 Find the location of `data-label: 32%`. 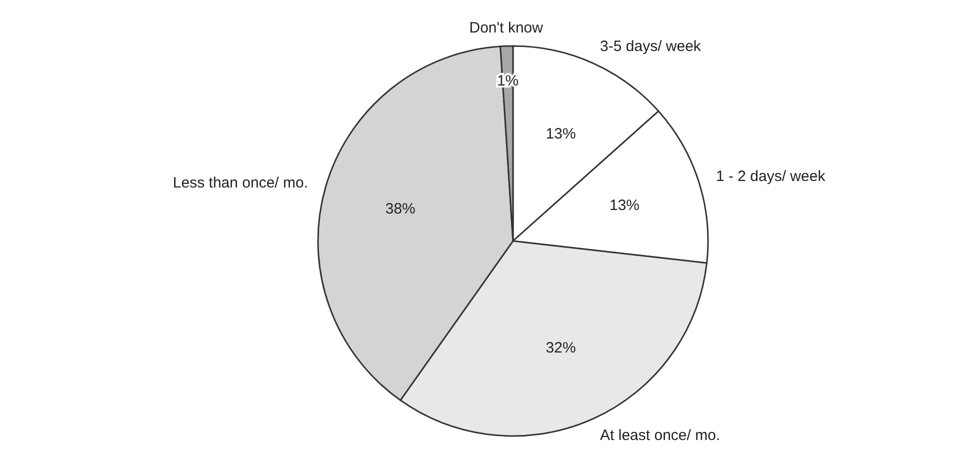

data-label: 32% is located at coordinates (561, 347).